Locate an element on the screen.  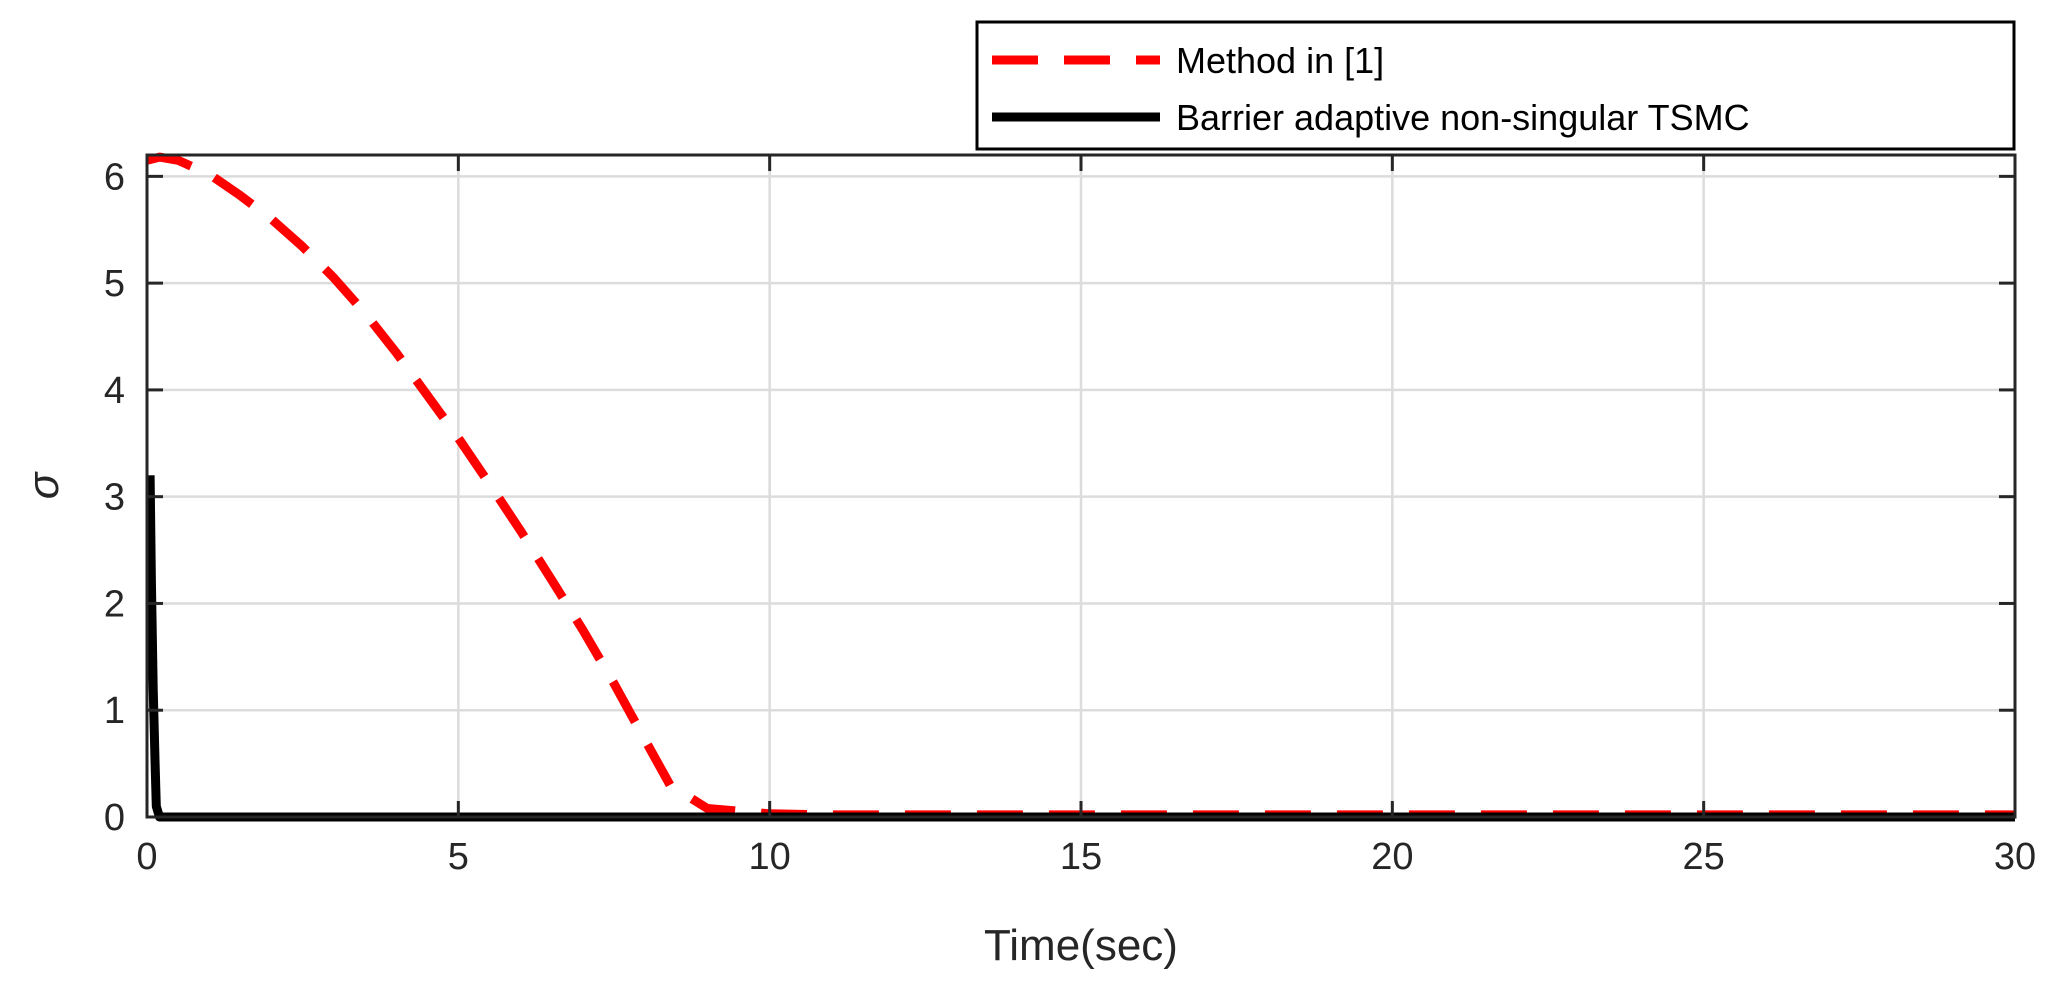
y-tick-label: 1 is located at coordinates (114, 711).